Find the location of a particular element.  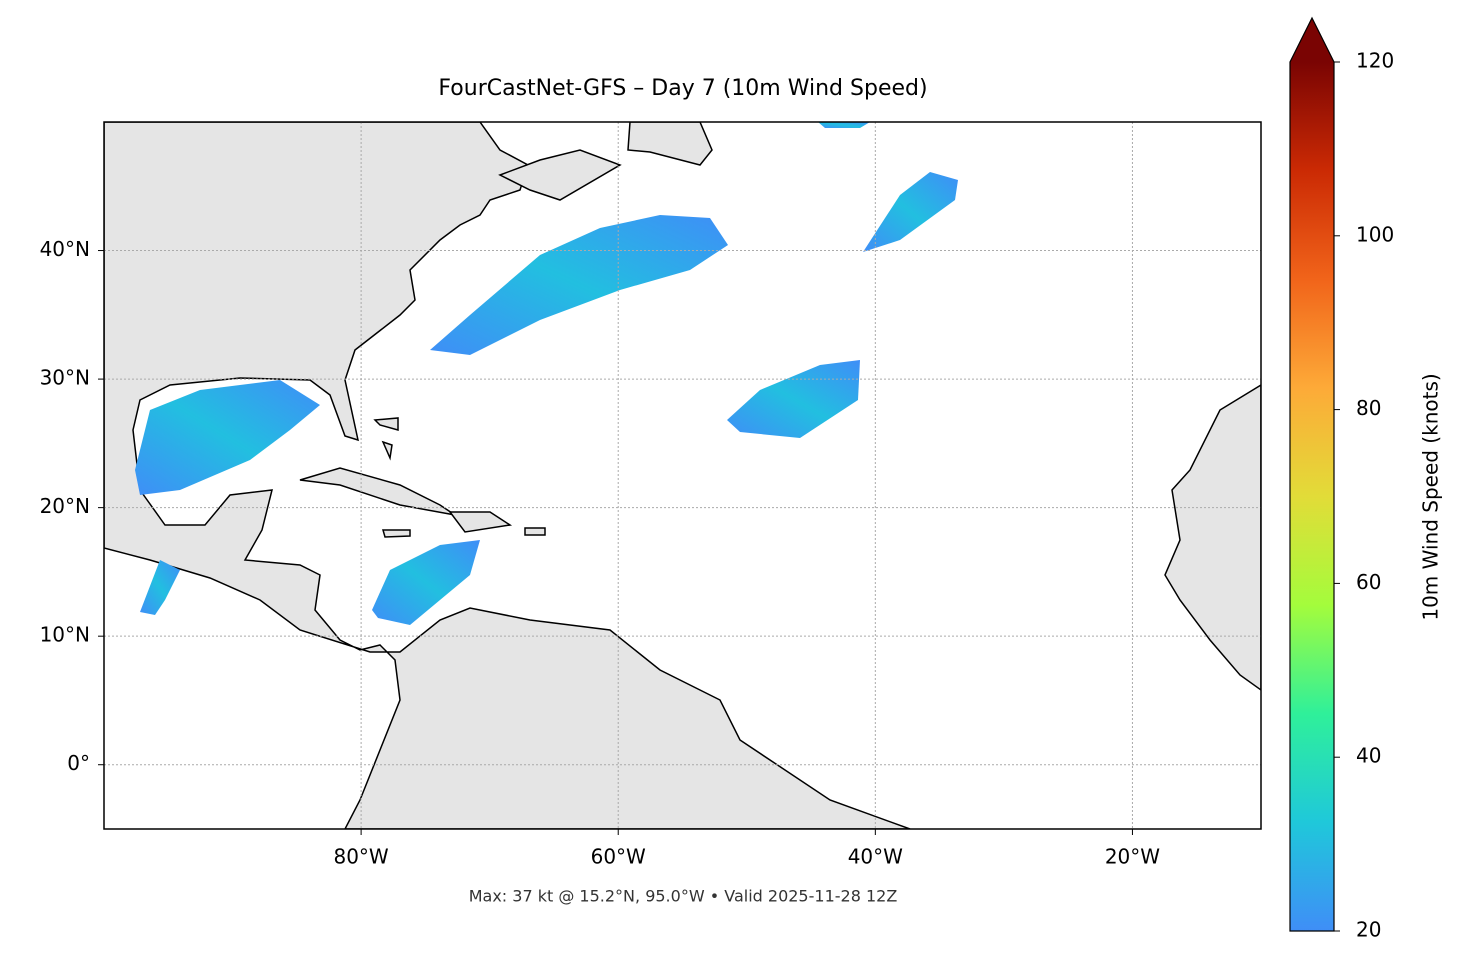

y-tick-label: 30°N is located at coordinates (65, 378).